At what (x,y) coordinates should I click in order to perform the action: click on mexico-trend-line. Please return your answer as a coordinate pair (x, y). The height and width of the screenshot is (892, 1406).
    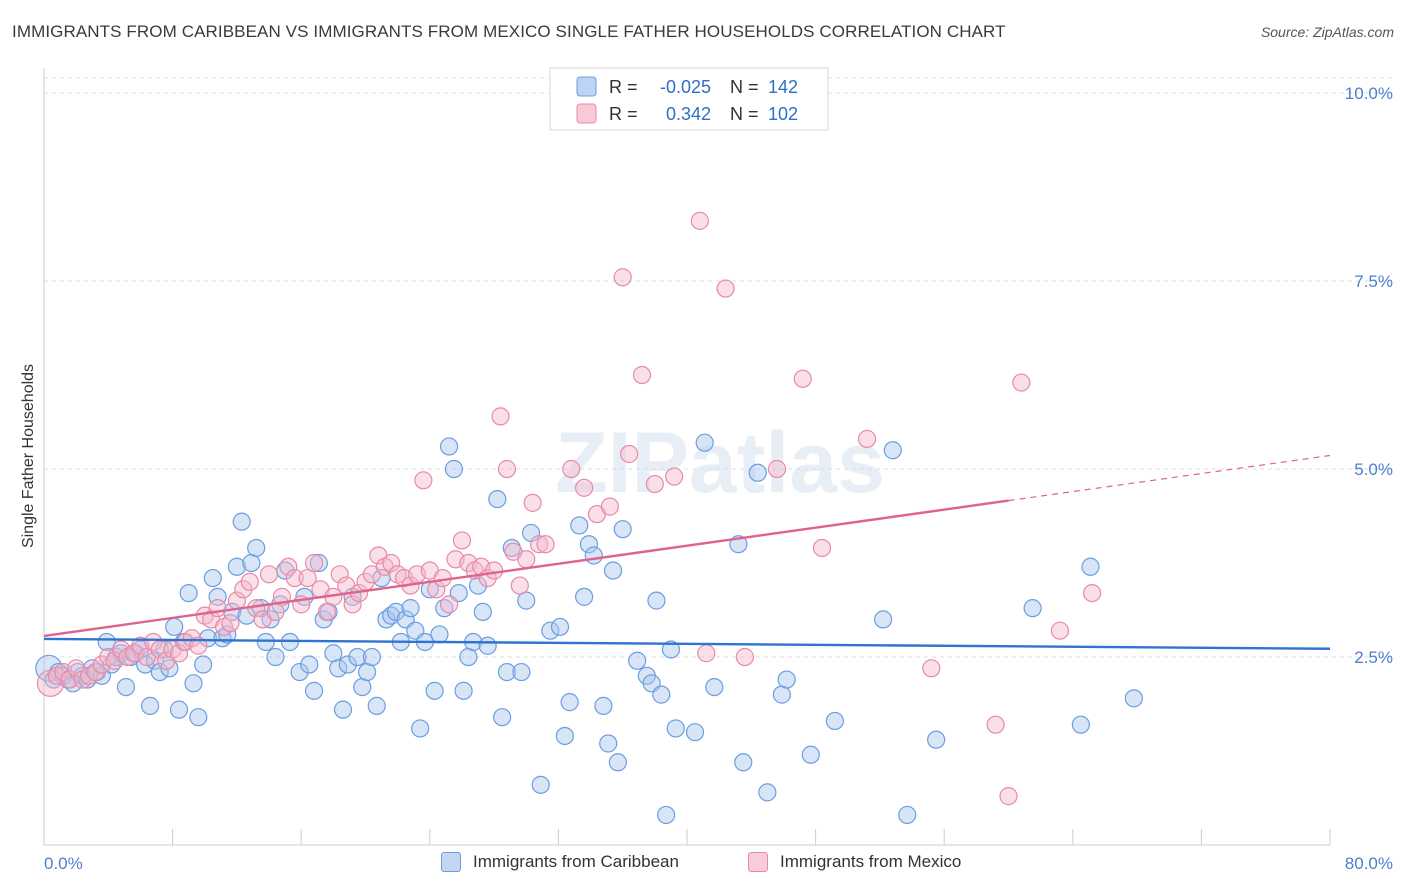
    Looking at the image, I should click on (526, 568).